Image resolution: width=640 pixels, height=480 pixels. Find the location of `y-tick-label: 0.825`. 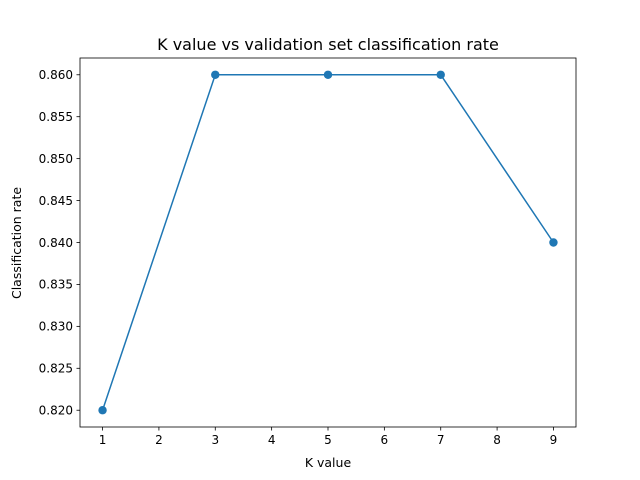

y-tick-label: 0.825 is located at coordinates (56, 369).